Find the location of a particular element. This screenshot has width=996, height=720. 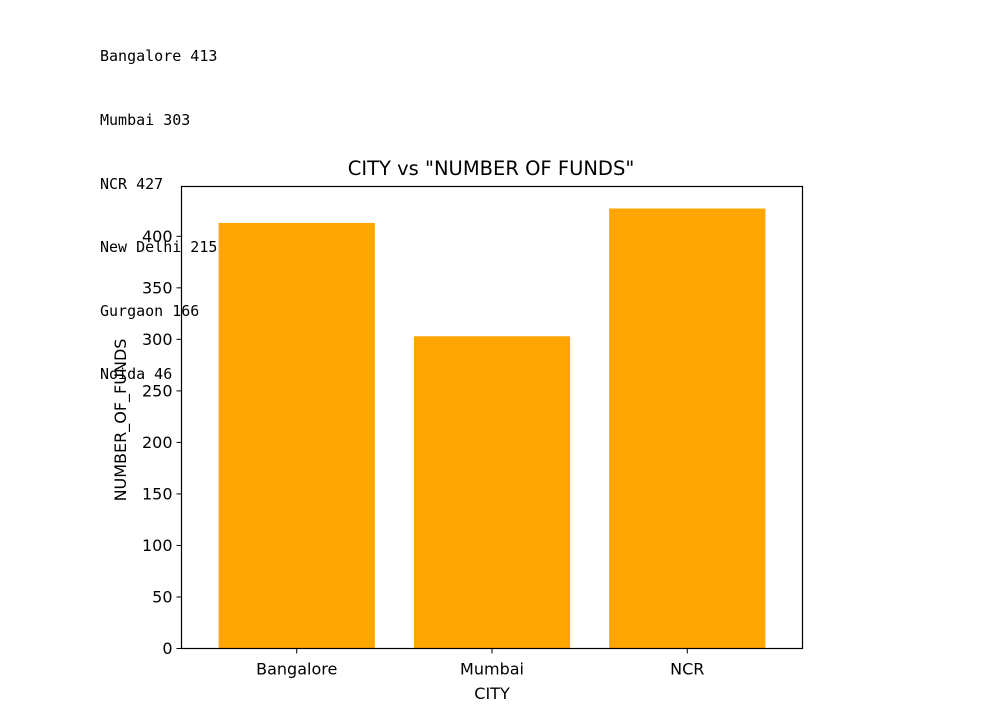

bar-ncr is located at coordinates (687, 428).